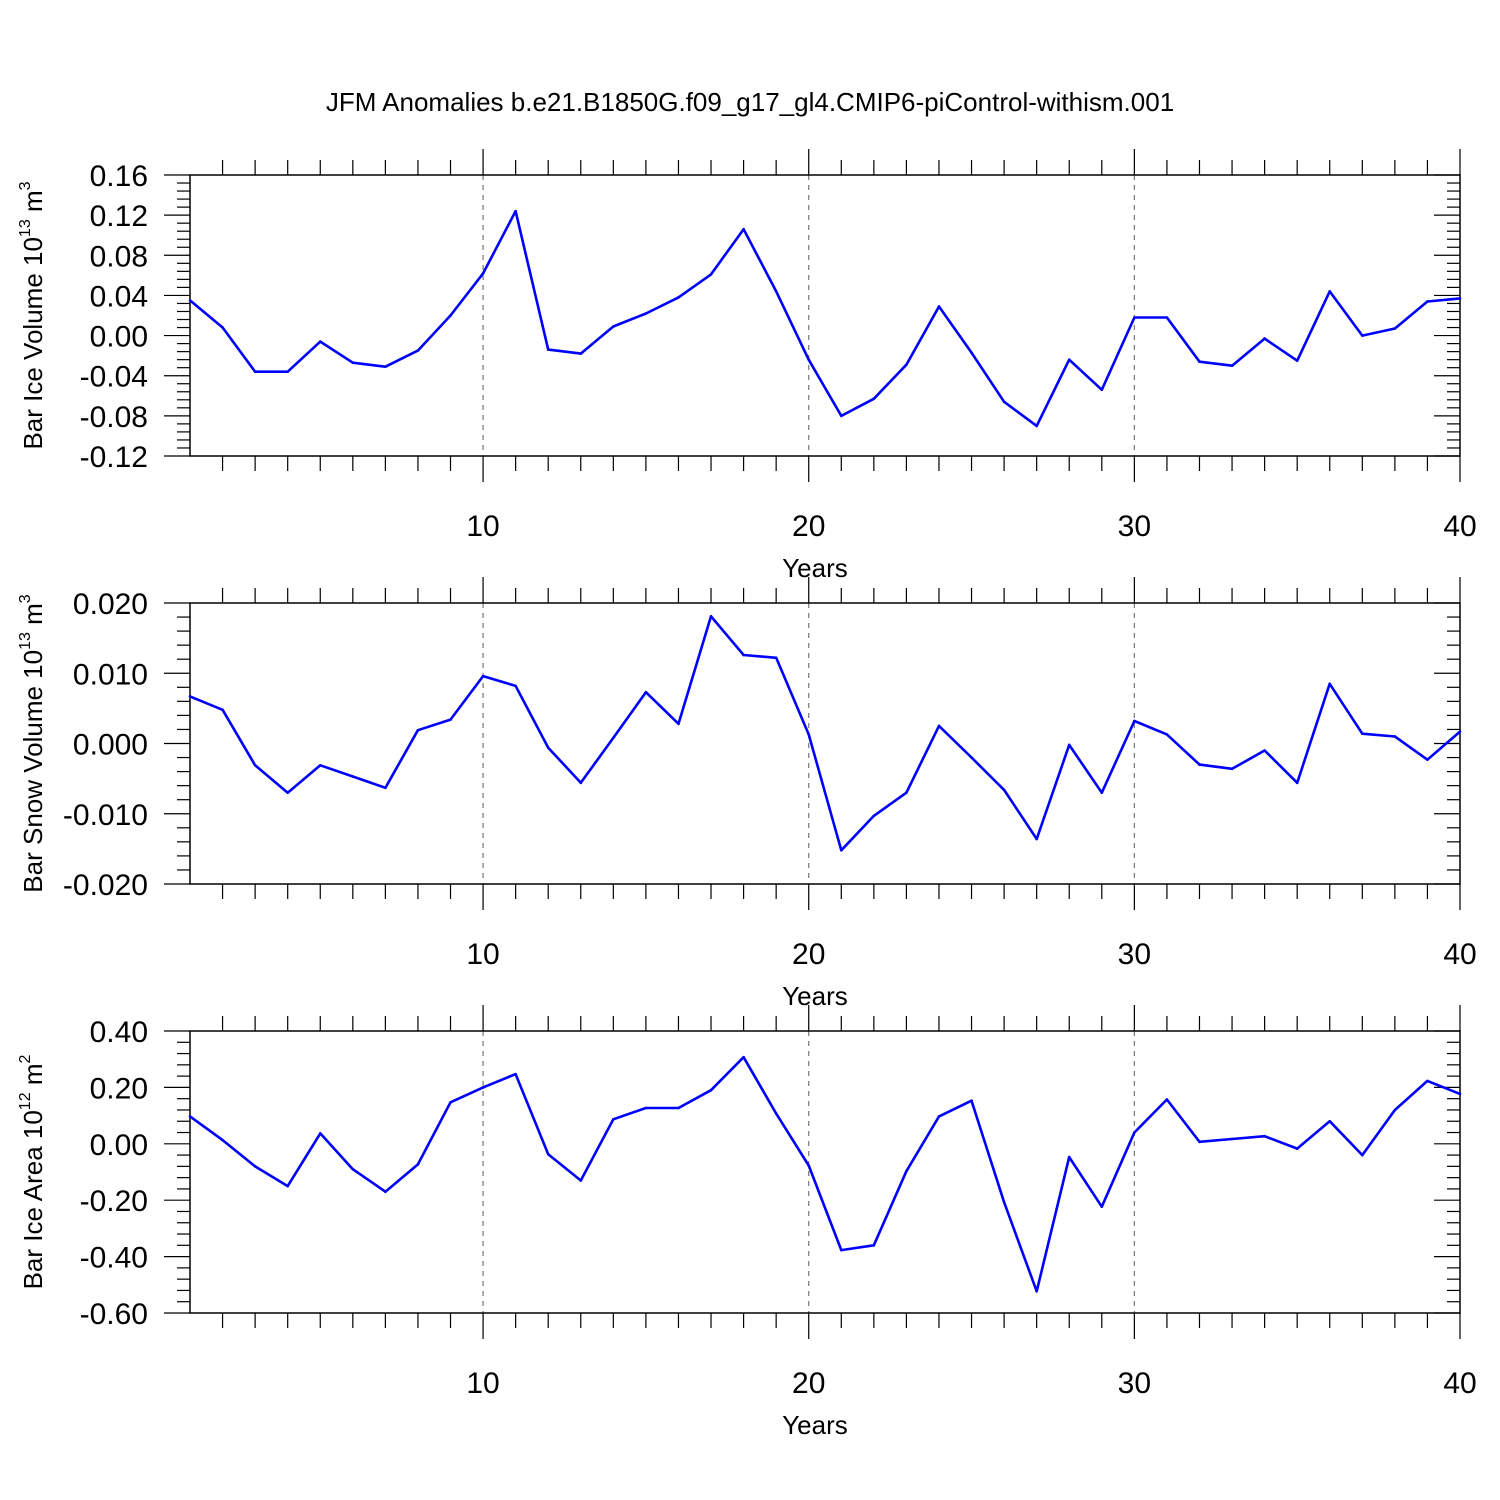  What do you see at coordinates (110, 745) in the screenshot?
I see `y-tick-label: 0.000` at bounding box center [110, 745].